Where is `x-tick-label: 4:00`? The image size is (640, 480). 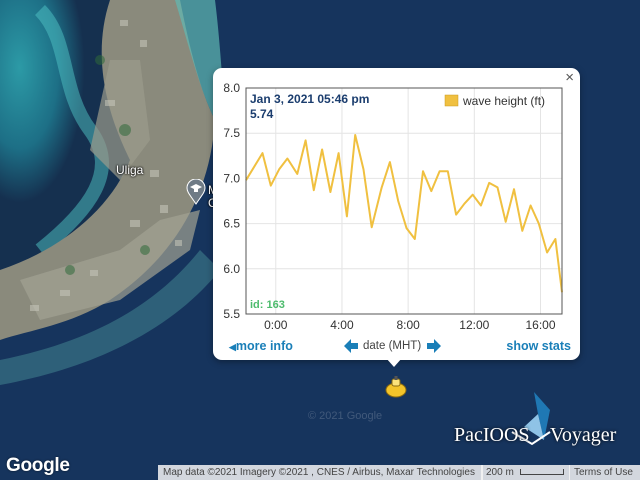
x-tick-label: 4:00 is located at coordinates (342, 325).